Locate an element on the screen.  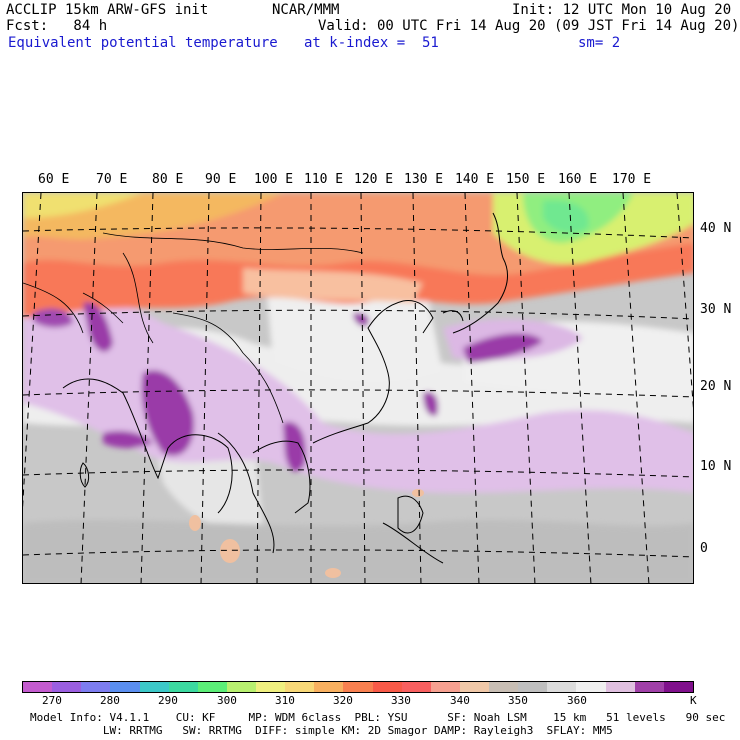
colorbar-tick-label: 310 is located at coordinates (285, 700).